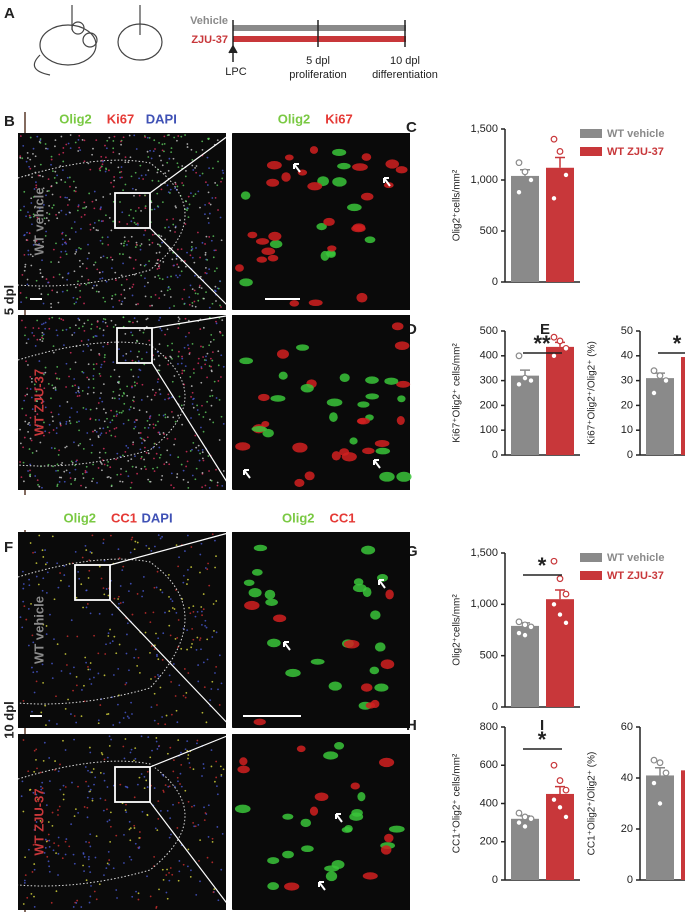 The image size is (685, 919). What do you see at coordinates (591, 133) in the screenshot?
I see `legend-swatch` at bounding box center [591, 133].